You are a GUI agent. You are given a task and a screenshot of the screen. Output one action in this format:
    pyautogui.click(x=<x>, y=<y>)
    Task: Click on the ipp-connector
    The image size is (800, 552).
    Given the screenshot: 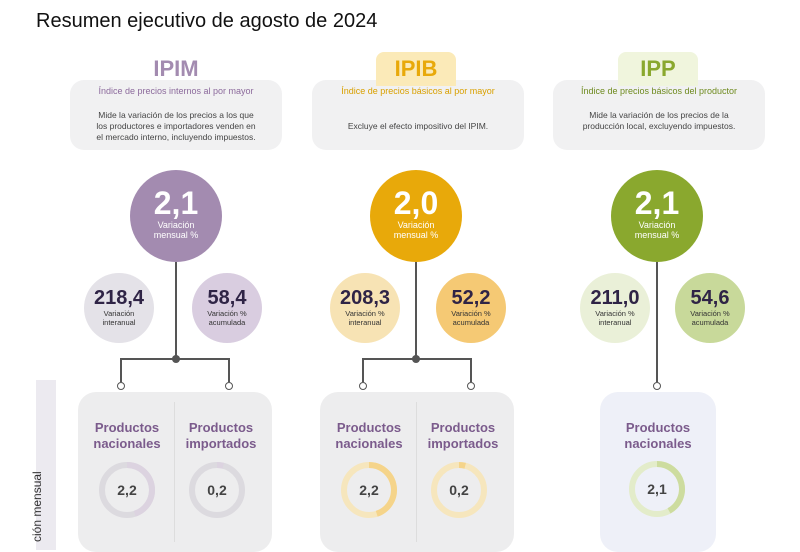 What is the action you would take?
    pyautogui.click(x=657, y=322)
    